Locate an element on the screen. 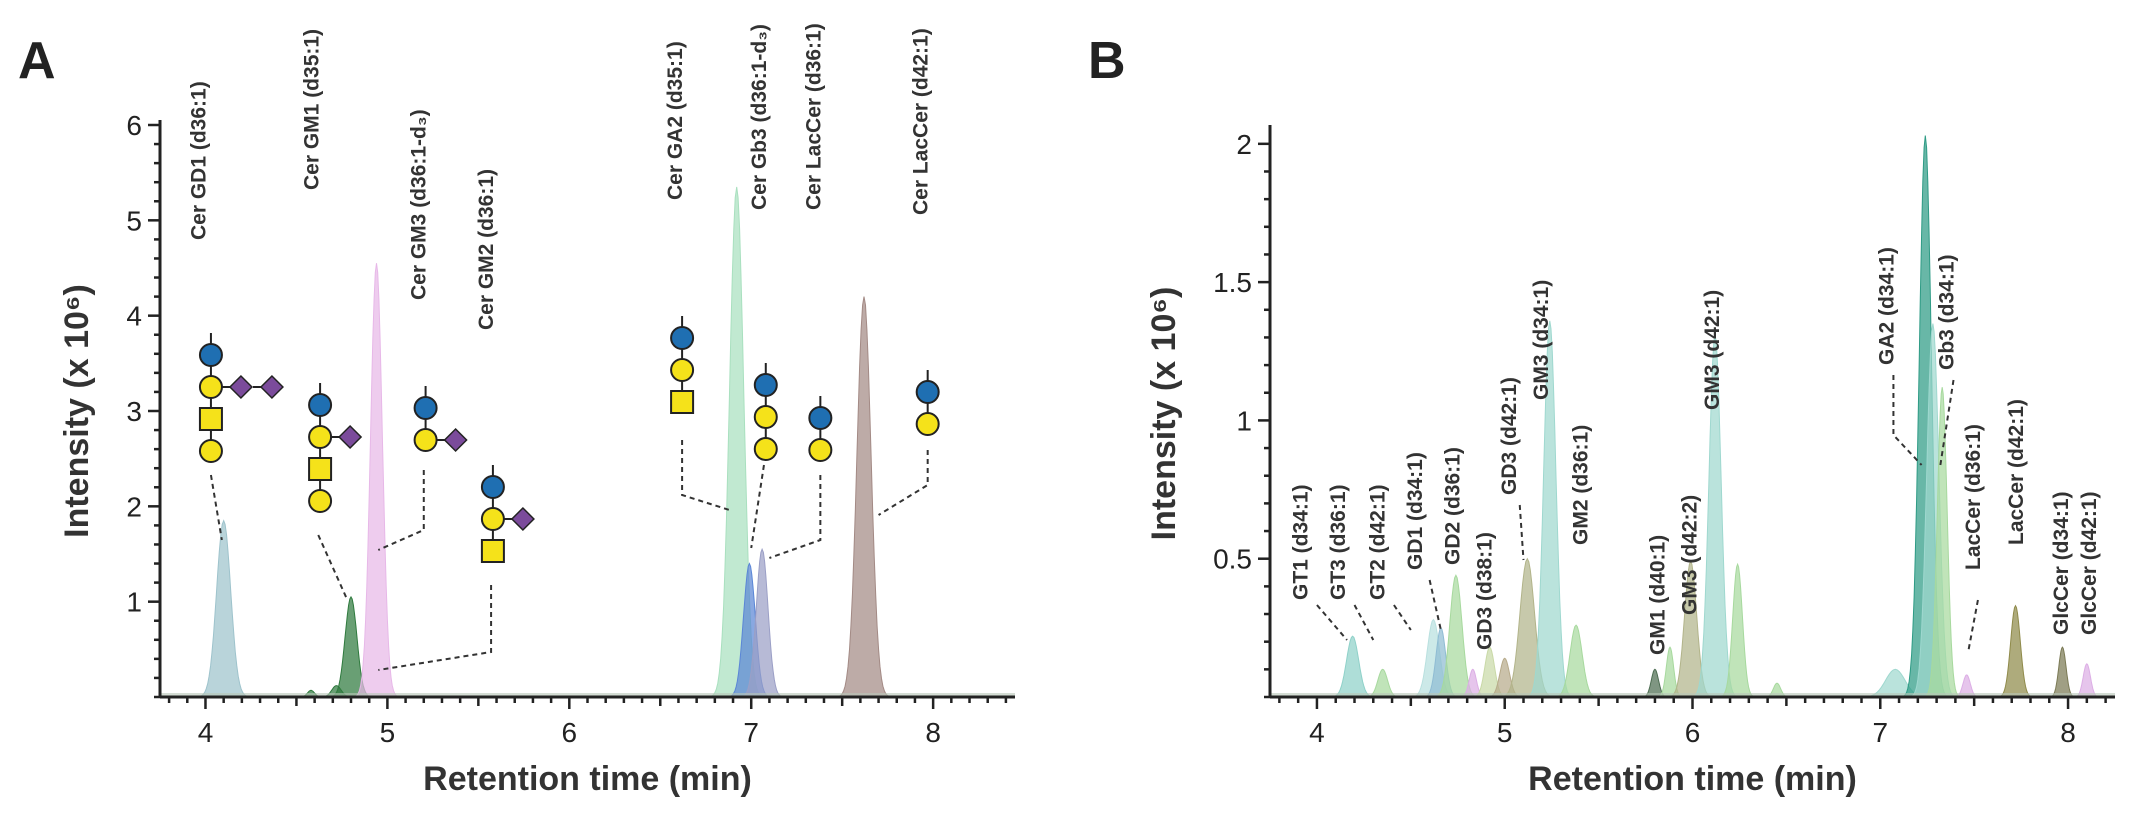 This screenshot has height=833, width=2140. y-tick-label: 0.5 is located at coordinates (1232, 559).